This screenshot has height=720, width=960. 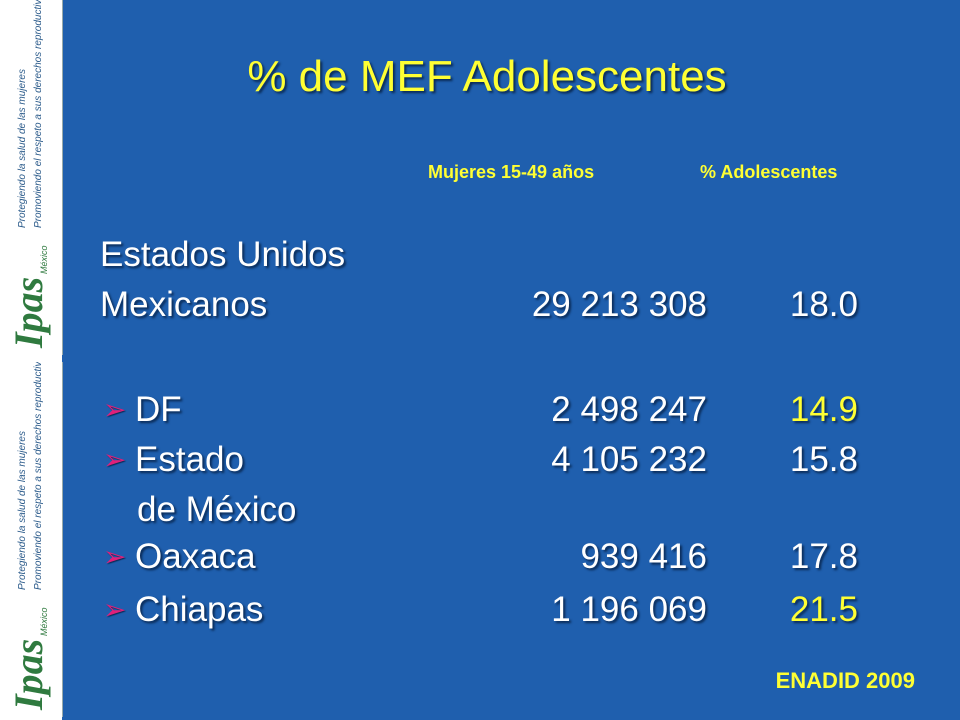 I want to click on row-label: Mexicanos, so click(x=184, y=304).